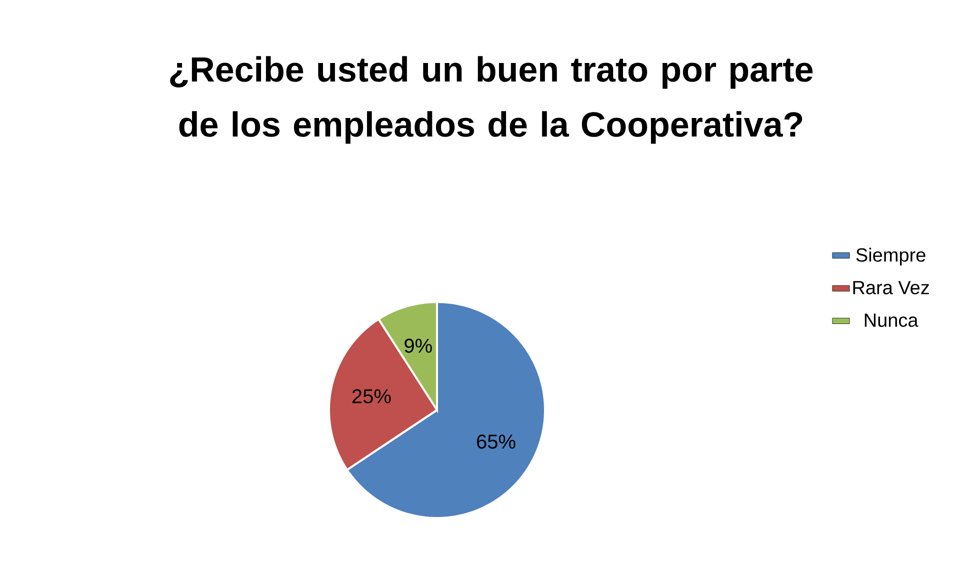 The width and height of the screenshot is (964, 576). What do you see at coordinates (496, 441) in the screenshot?
I see `data-label: 65%` at bounding box center [496, 441].